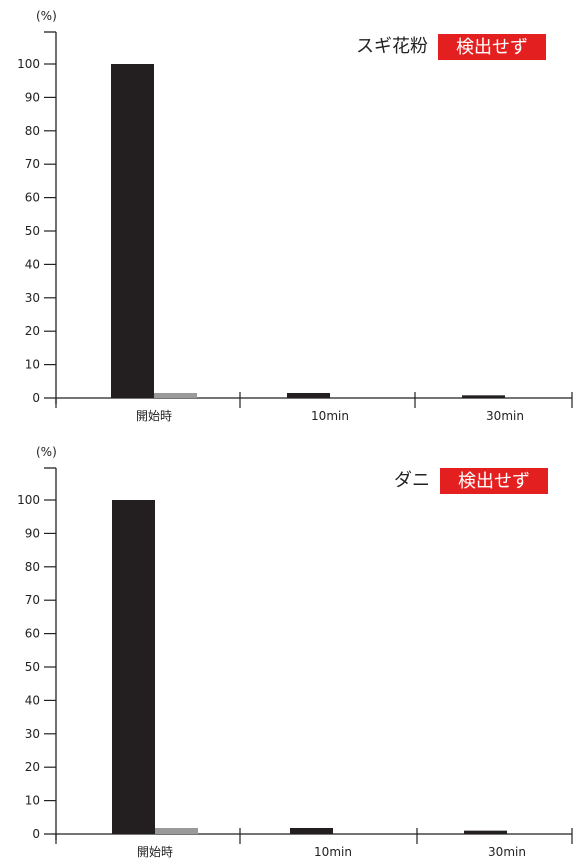 The width and height of the screenshot is (588, 864). Describe the element at coordinates (32, 231) in the screenshot. I see `chart1-y-tick-label: 50` at that location.